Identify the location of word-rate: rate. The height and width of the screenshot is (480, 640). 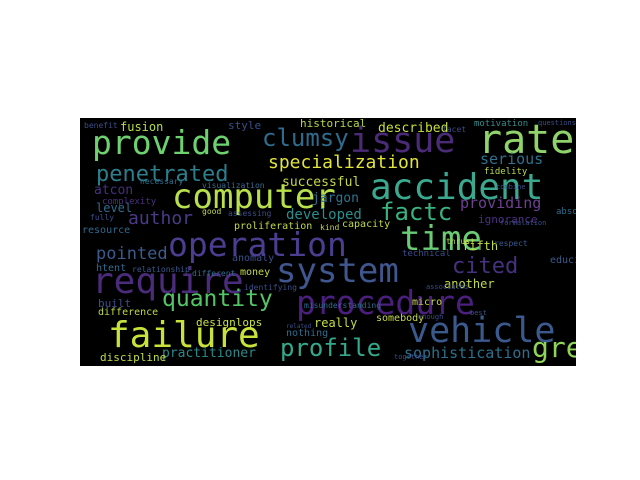
(526, 140).